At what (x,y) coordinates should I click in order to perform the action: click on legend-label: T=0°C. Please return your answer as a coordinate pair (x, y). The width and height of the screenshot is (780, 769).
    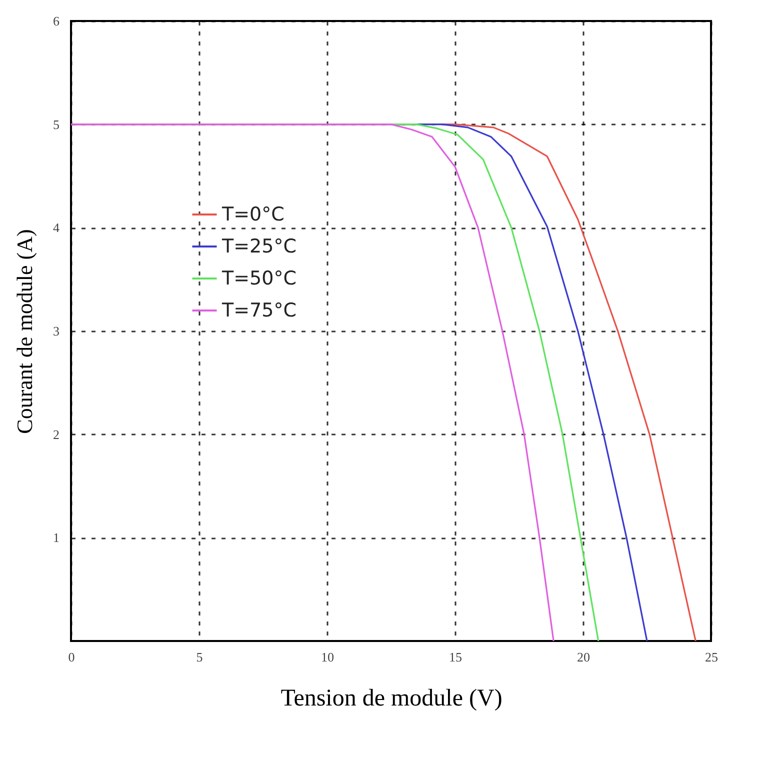
    Looking at the image, I should click on (252, 215).